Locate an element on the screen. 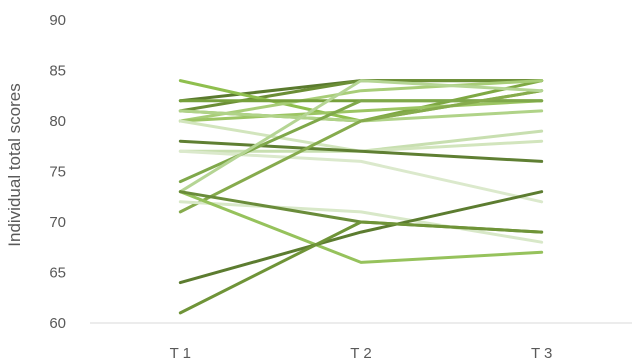 The image size is (636, 364). y-tick-label: 60 is located at coordinates (57, 323).